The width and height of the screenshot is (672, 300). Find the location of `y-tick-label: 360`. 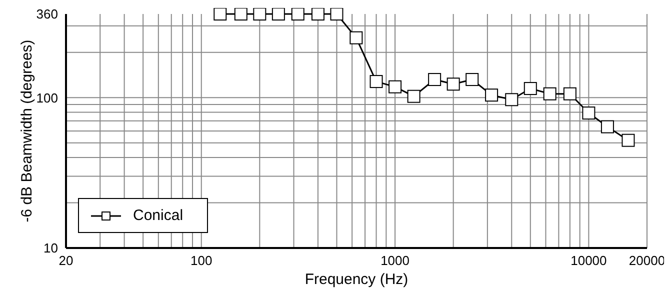

y-tick-label: 360 is located at coordinates (47, 14).